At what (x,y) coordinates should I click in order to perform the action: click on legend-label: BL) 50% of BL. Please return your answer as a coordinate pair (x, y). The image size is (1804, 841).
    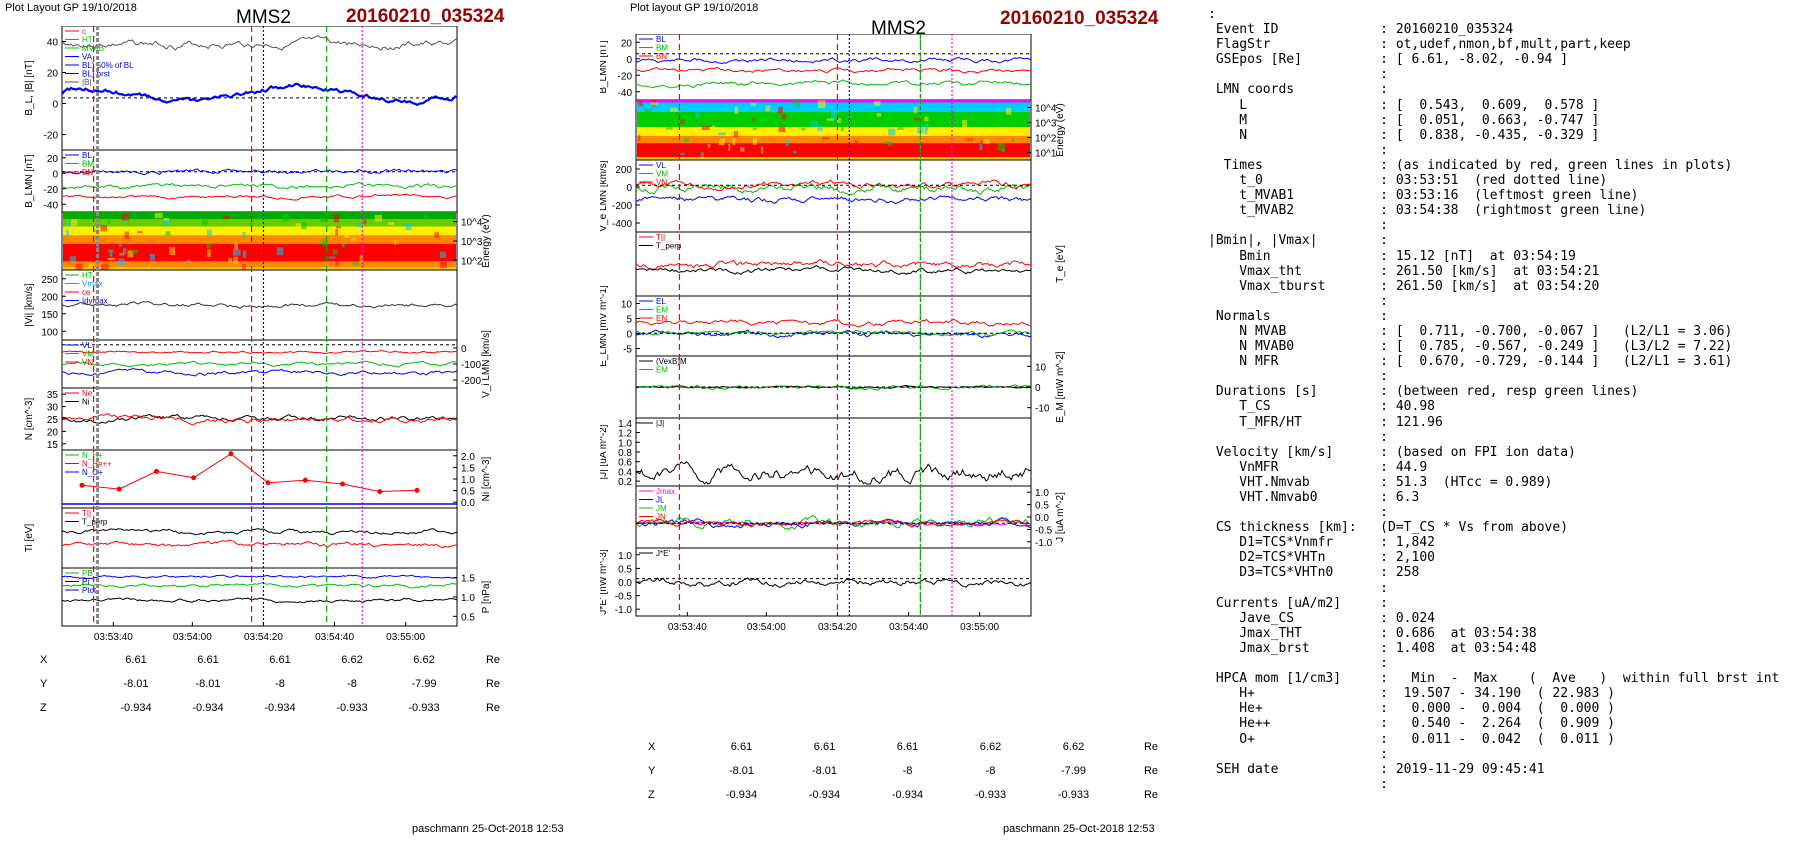
    Looking at the image, I should click on (108, 65).